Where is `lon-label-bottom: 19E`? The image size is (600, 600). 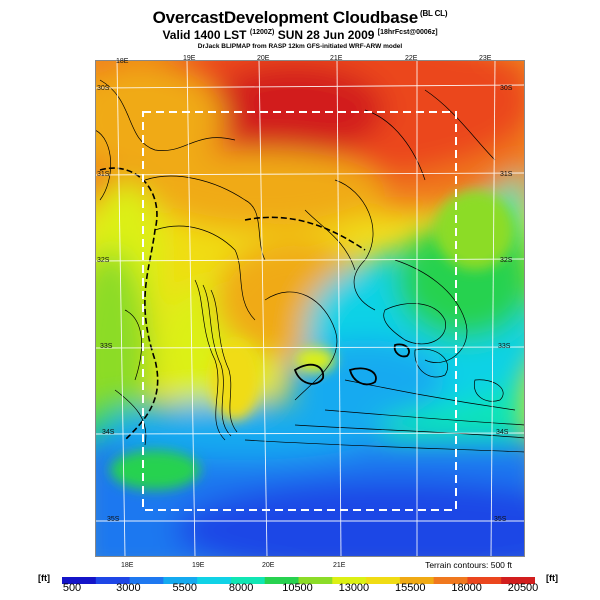 lon-label-bottom: 19E is located at coordinates (198, 565).